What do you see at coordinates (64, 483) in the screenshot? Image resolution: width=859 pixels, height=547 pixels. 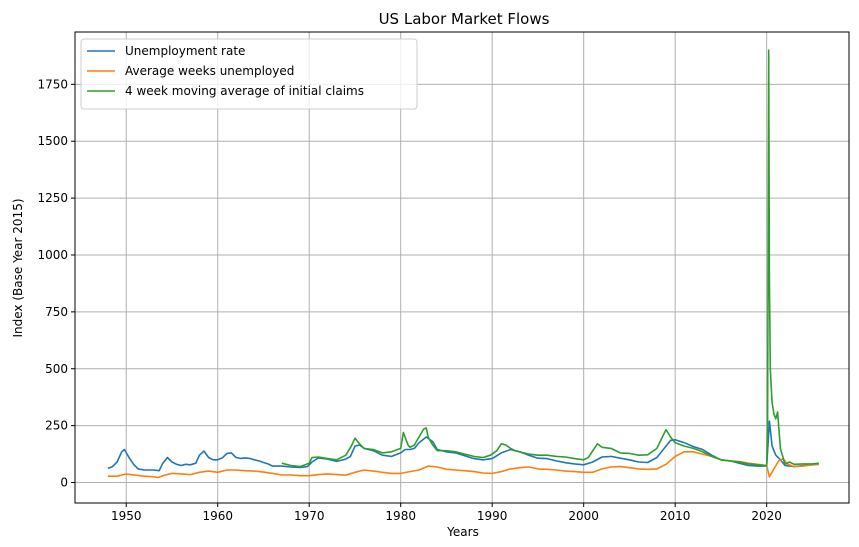 I see `y-tick-label: 0` at bounding box center [64, 483].